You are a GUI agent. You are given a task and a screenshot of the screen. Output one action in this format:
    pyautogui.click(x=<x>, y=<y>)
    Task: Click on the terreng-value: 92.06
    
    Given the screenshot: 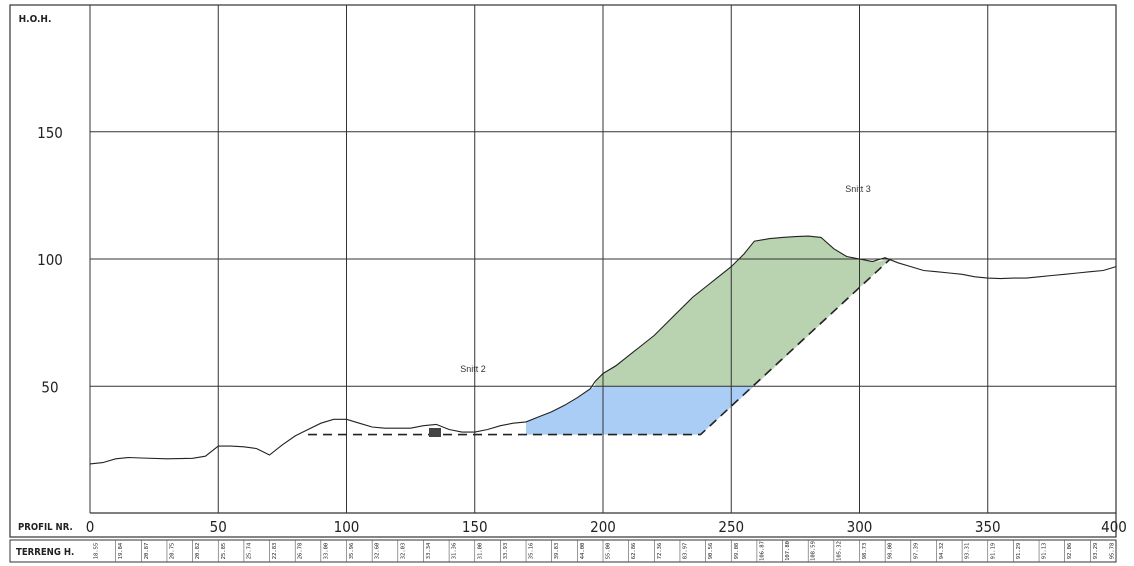 What is the action you would take?
    pyautogui.click(x=1070, y=551)
    